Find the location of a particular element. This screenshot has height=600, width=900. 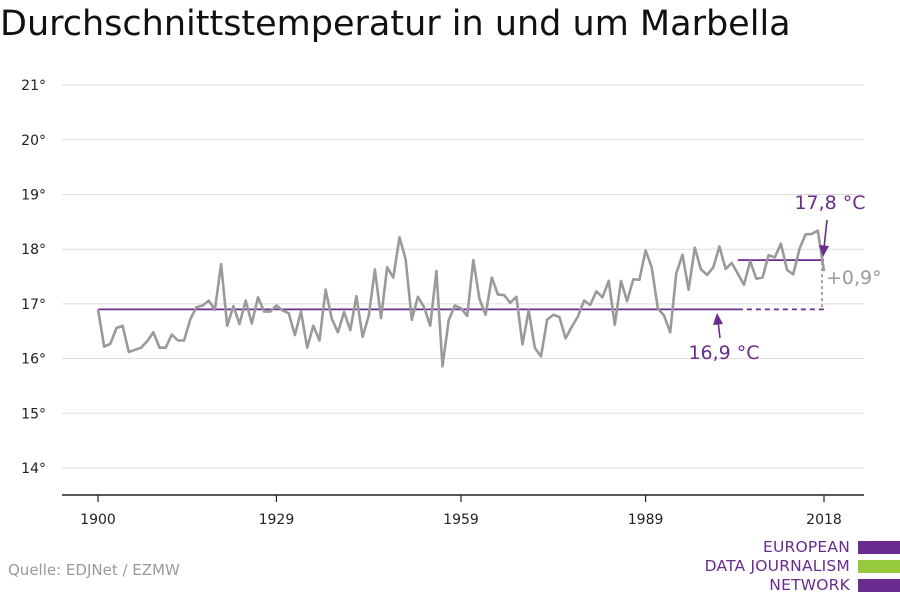

logo-line-data-journalism: DATA JOURNALISM is located at coordinates (777, 566).